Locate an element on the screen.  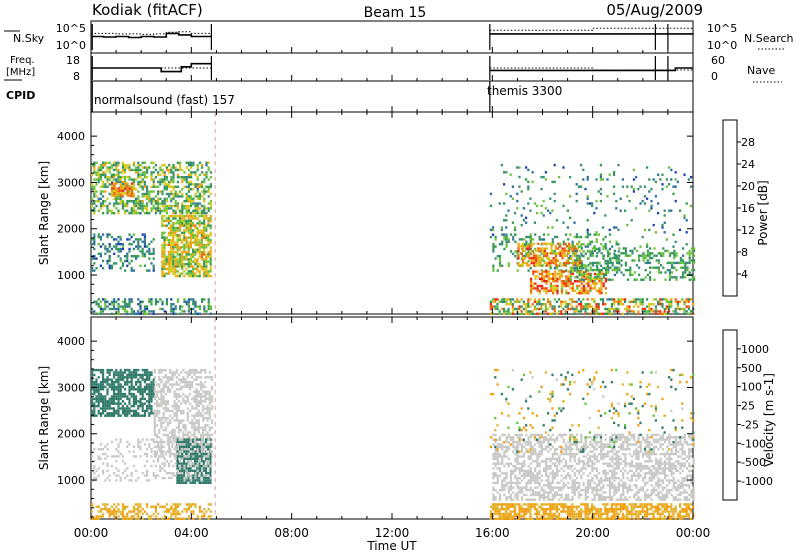
power-cell-2082 is located at coordinates (616, 261).